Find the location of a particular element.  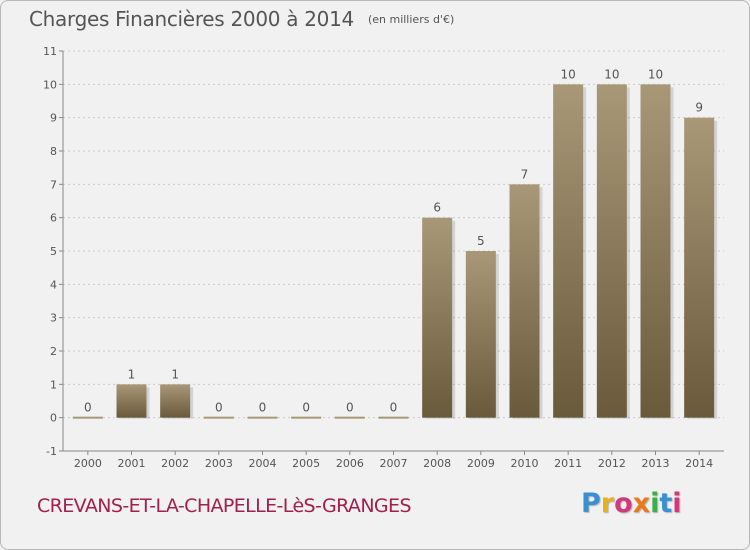

data-label: 6 is located at coordinates (437, 208).